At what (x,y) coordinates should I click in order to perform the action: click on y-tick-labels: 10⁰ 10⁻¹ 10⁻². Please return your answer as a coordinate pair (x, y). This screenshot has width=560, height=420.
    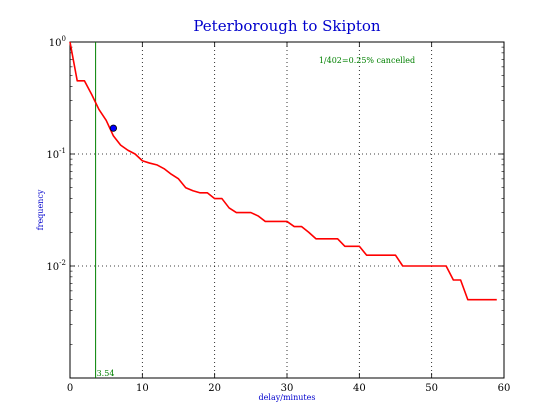
    Looking at the image, I should click on (56, 154).